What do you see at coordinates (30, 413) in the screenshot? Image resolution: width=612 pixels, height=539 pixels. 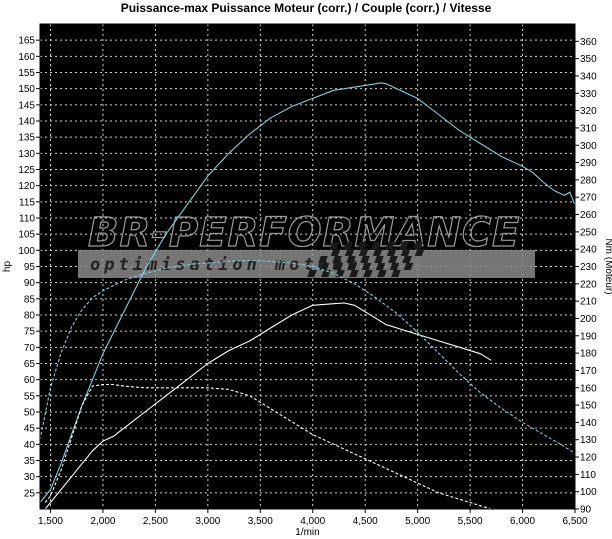 I see `y-tick-label-left: 50` at bounding box center [30, 413].